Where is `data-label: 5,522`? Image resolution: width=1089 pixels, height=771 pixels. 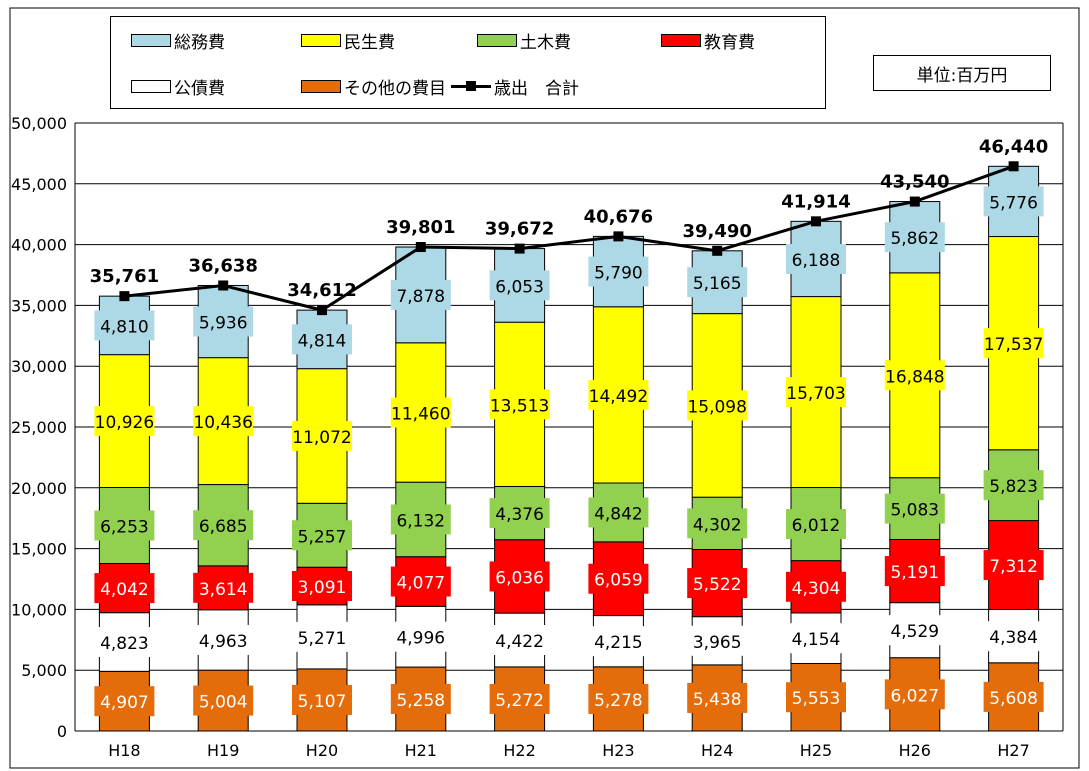
data-label: 5,522 is located at coordinates (717, 585).